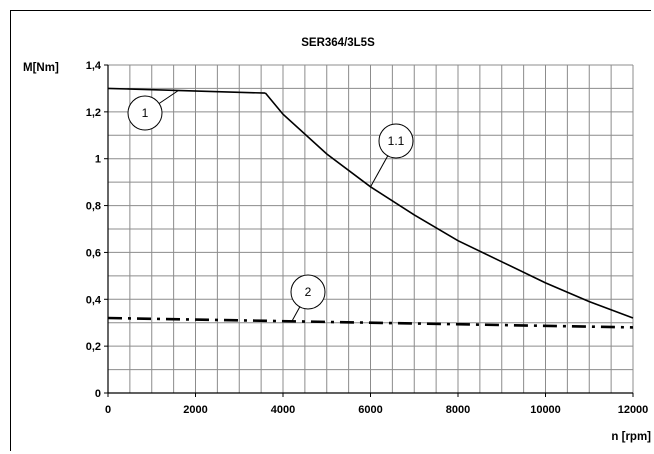  I want to click on y-tick-label: 1, so click(98, 160).